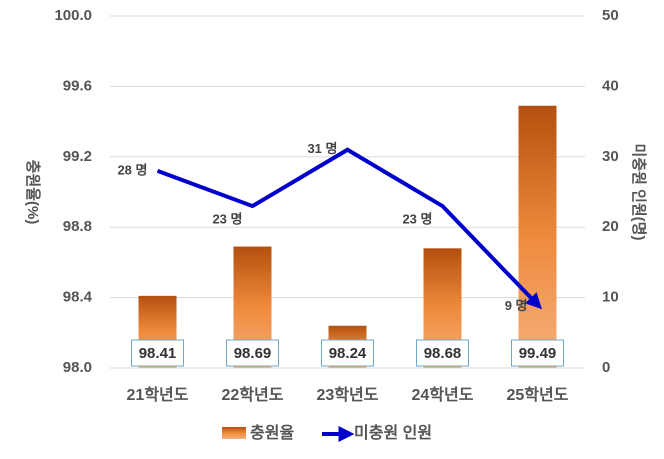  I want to click on value-label: 98.24, so click(348, 353).